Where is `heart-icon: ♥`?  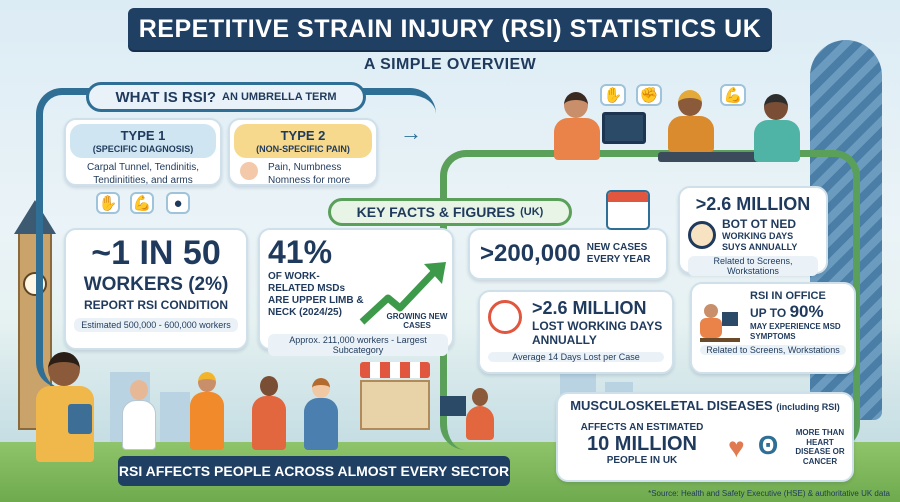 heart-icon: ♥ is located at coordinates (736, 447).